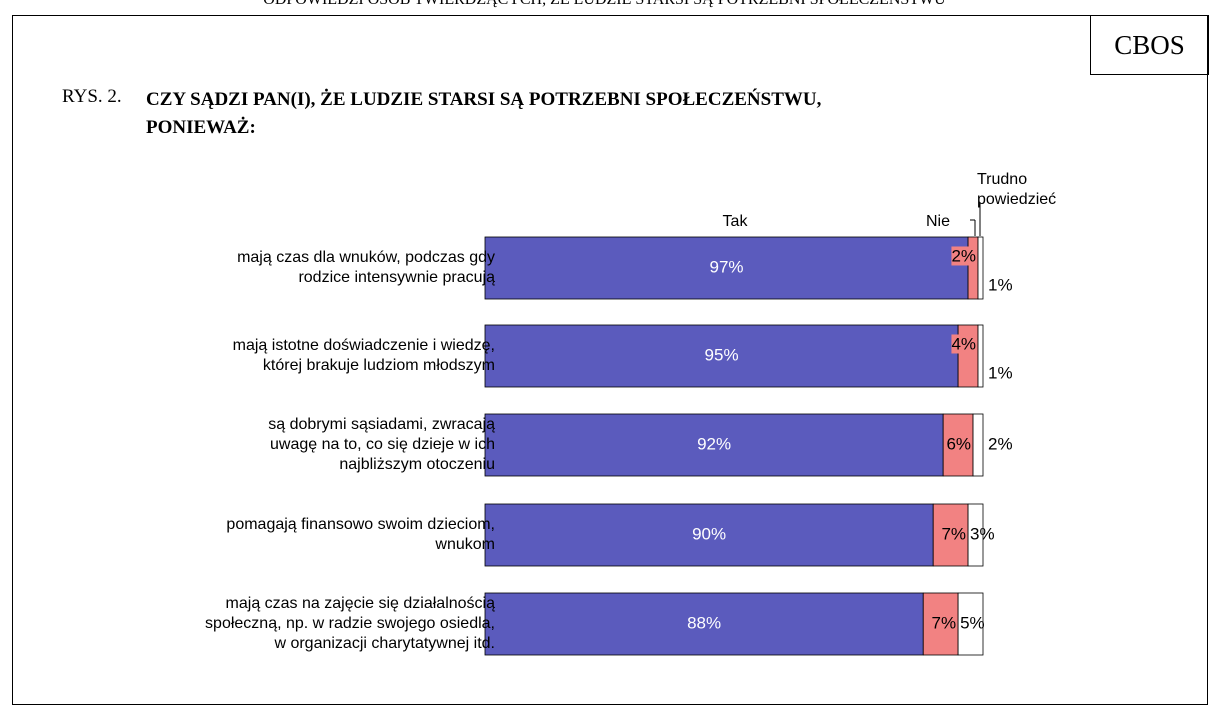  I want to click on title-prefix: RYS. 2., so click(92, 96).